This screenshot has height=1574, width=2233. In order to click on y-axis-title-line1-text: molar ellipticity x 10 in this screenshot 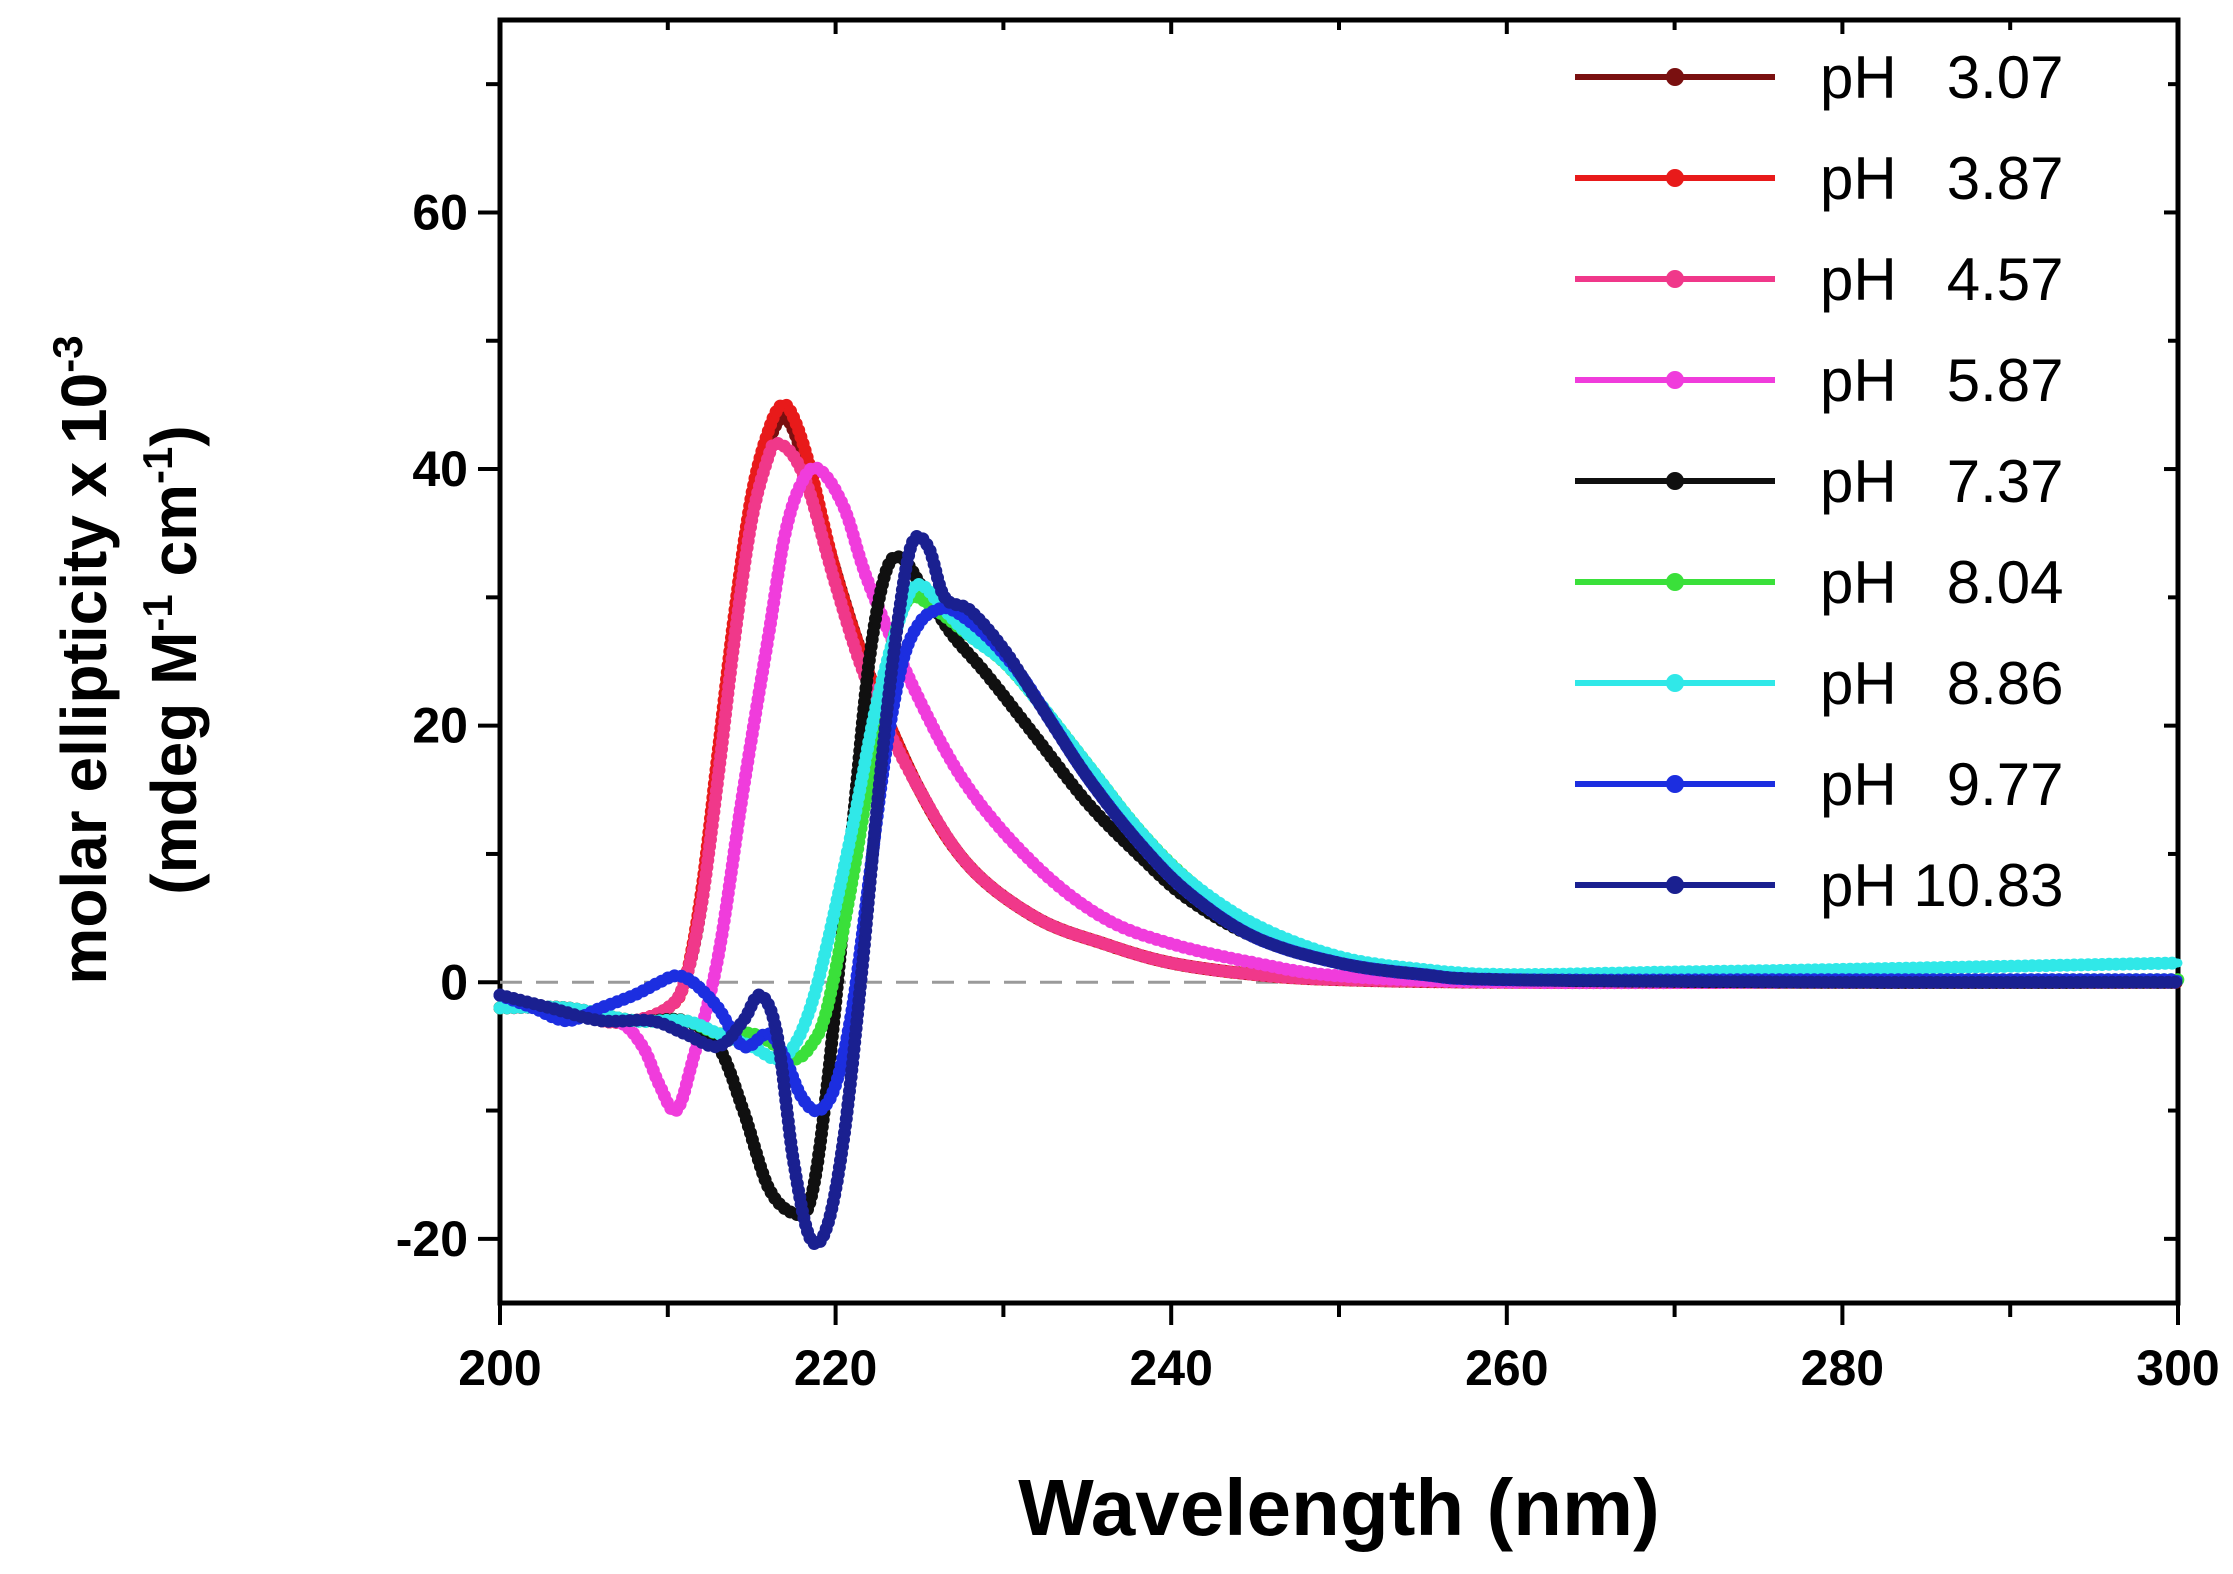, I will do `click(84, 679)`.